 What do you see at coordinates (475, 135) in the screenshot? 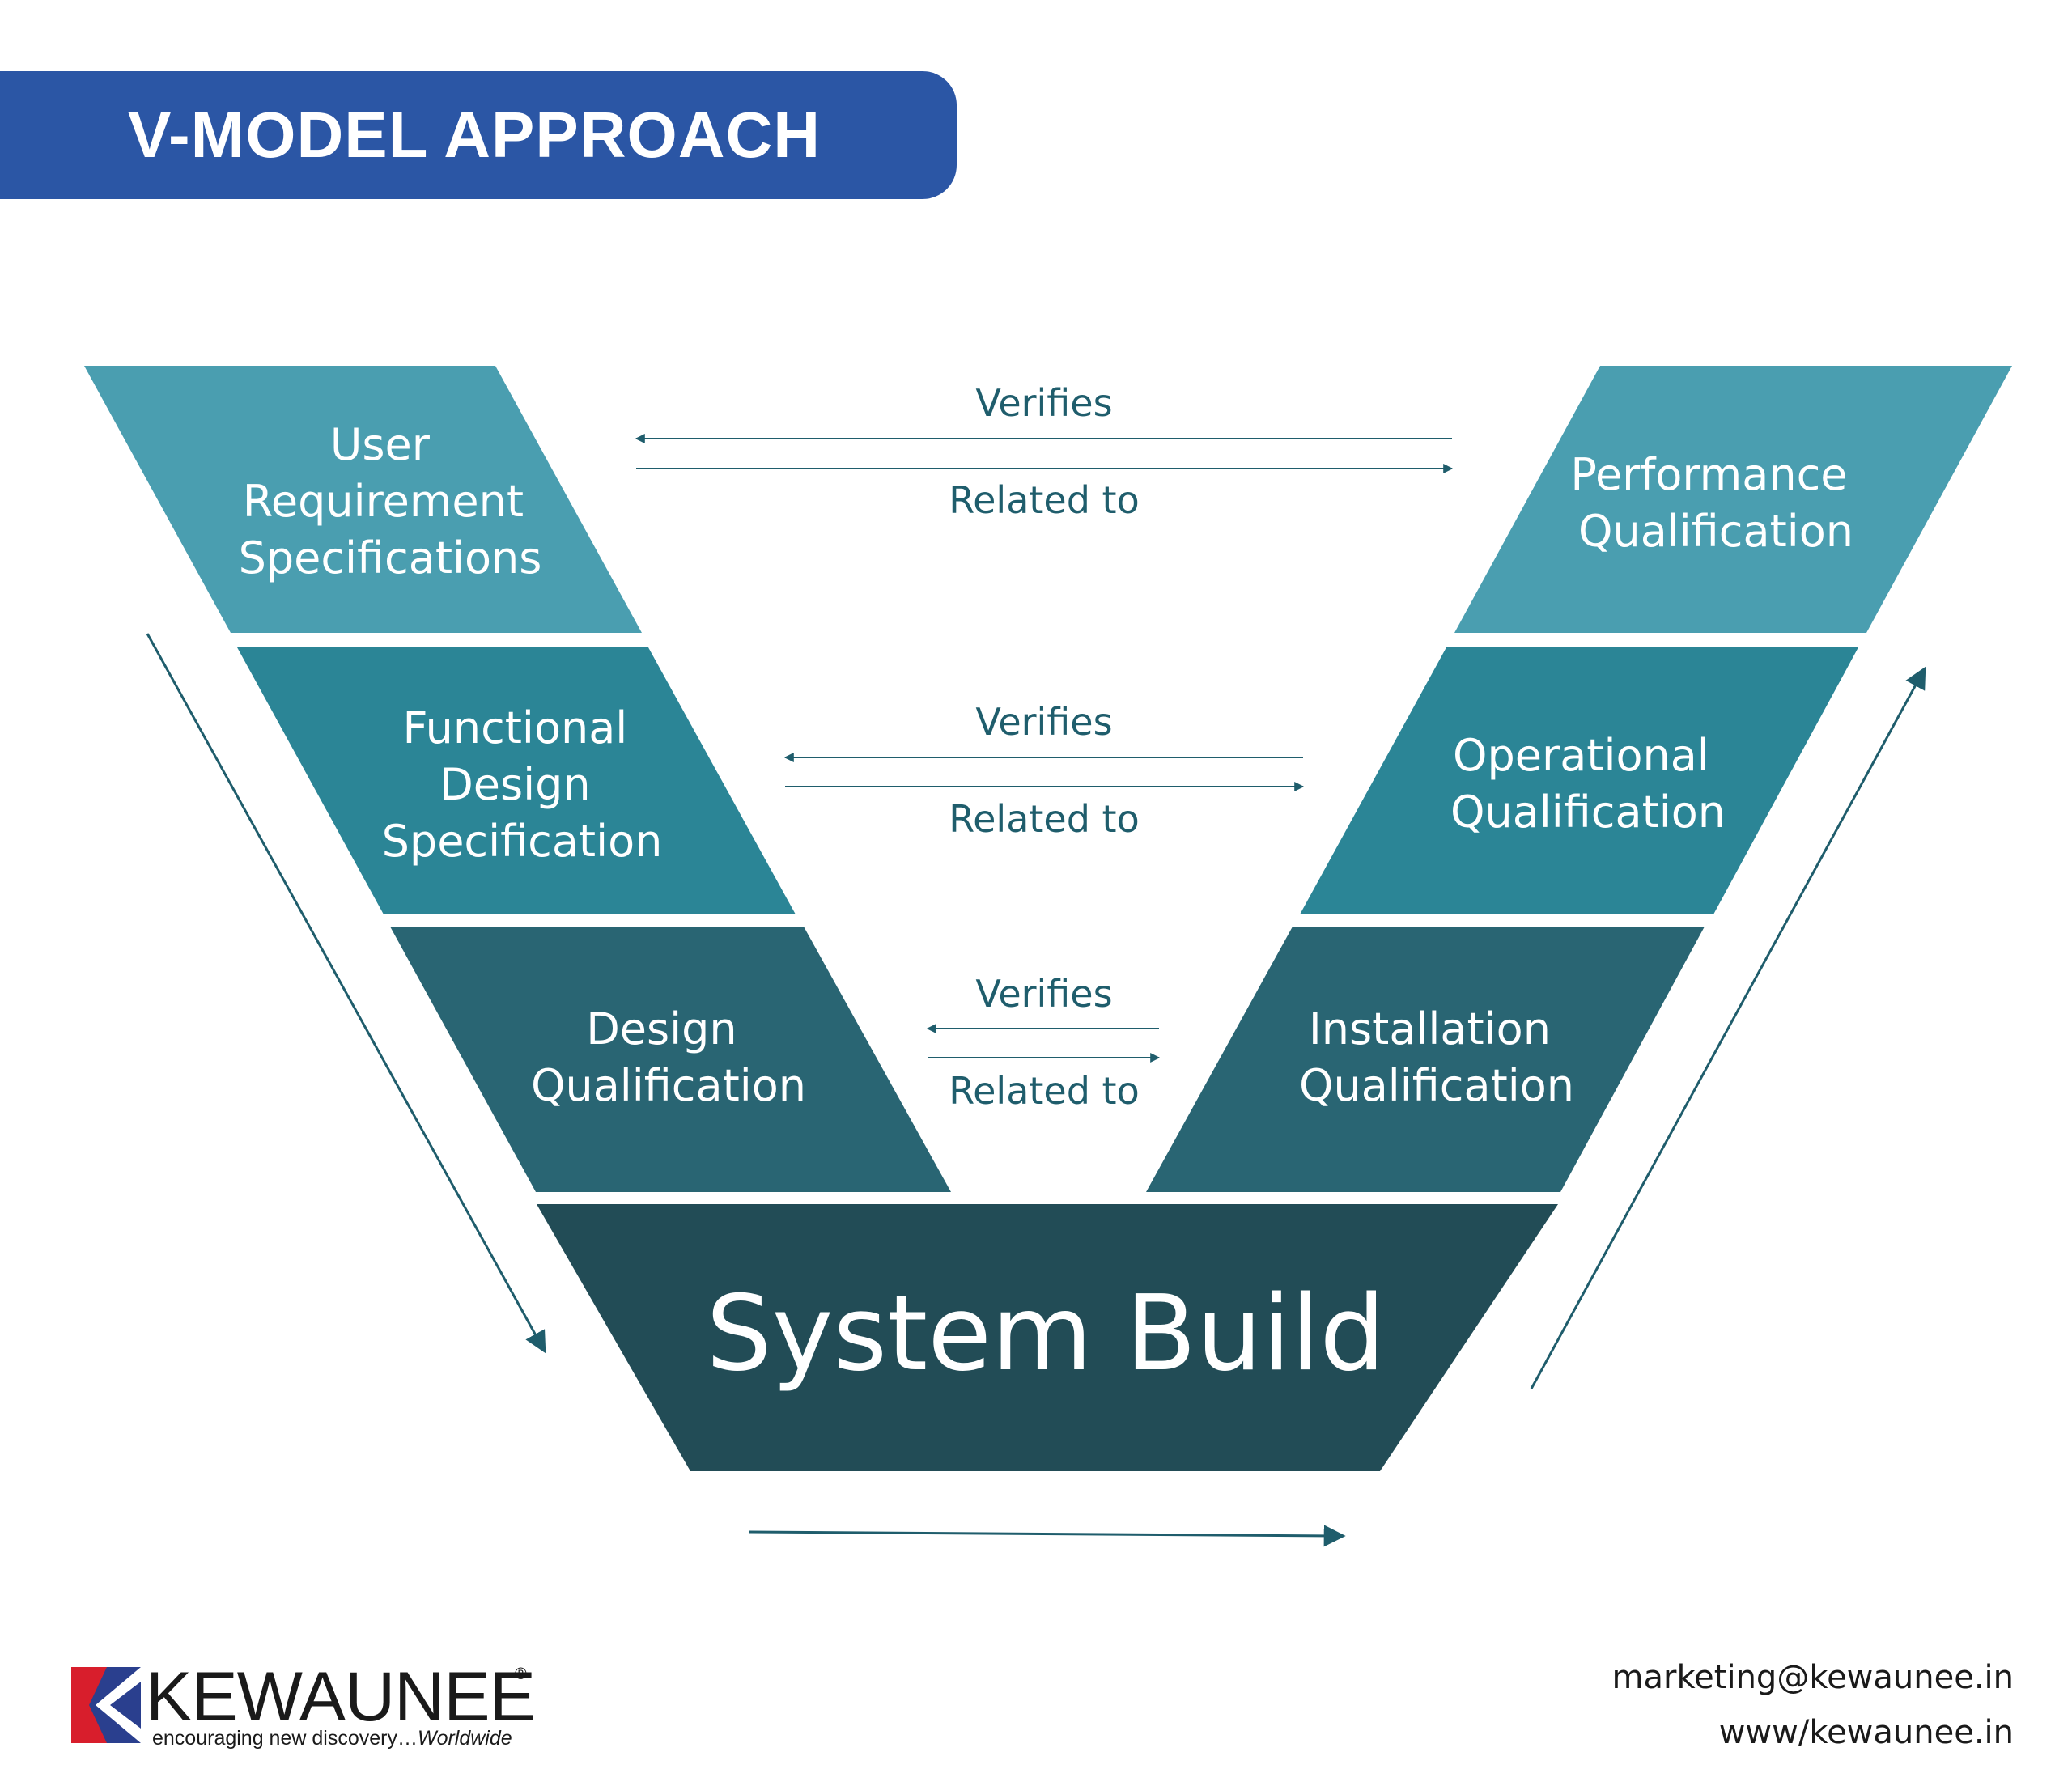
I see `page-title: V-MODEL APPROACH` at bounding box center [475, 135].